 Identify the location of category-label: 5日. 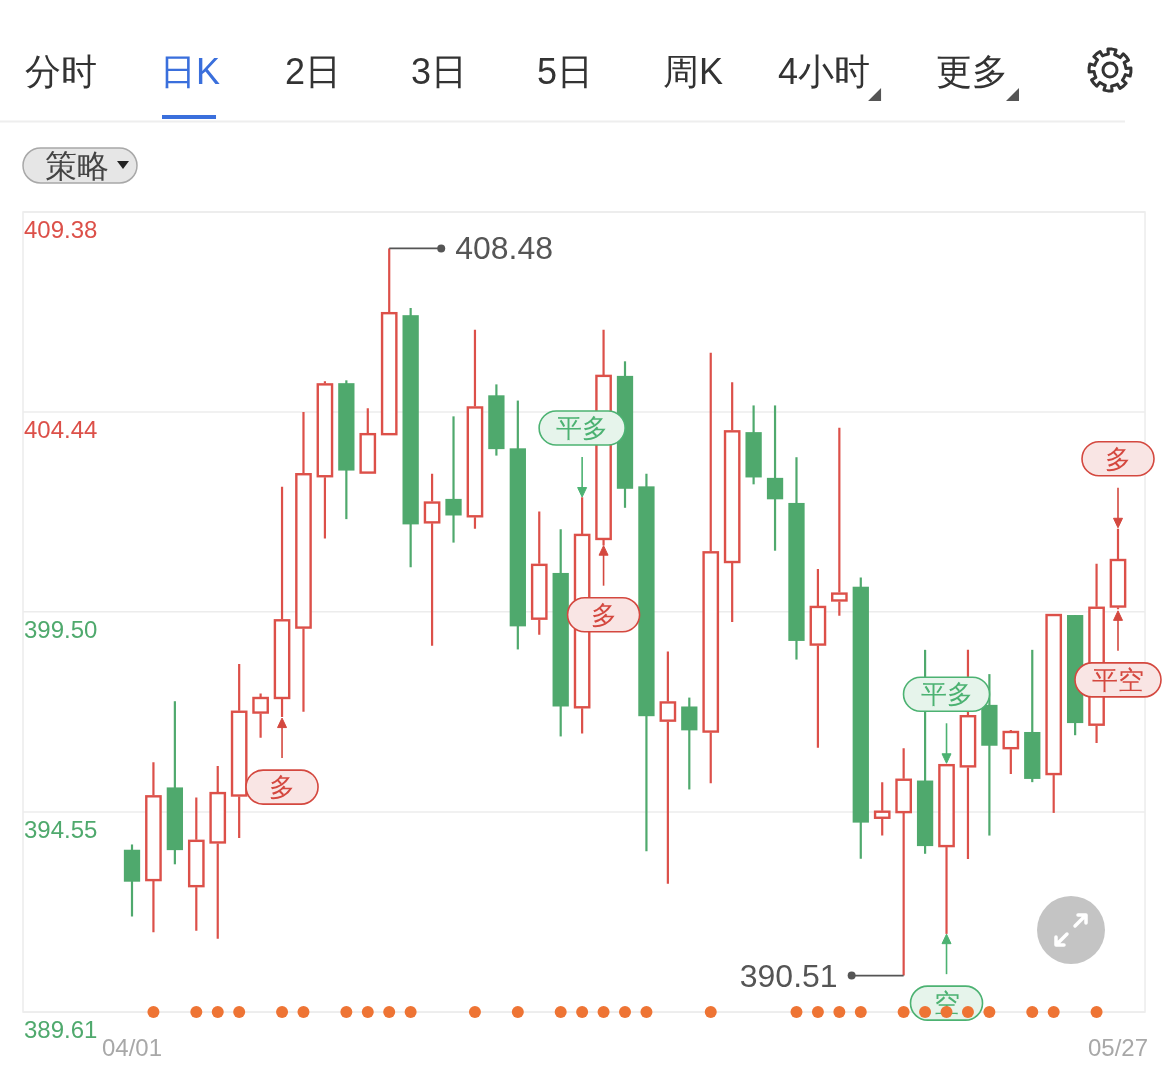
(565, 71).